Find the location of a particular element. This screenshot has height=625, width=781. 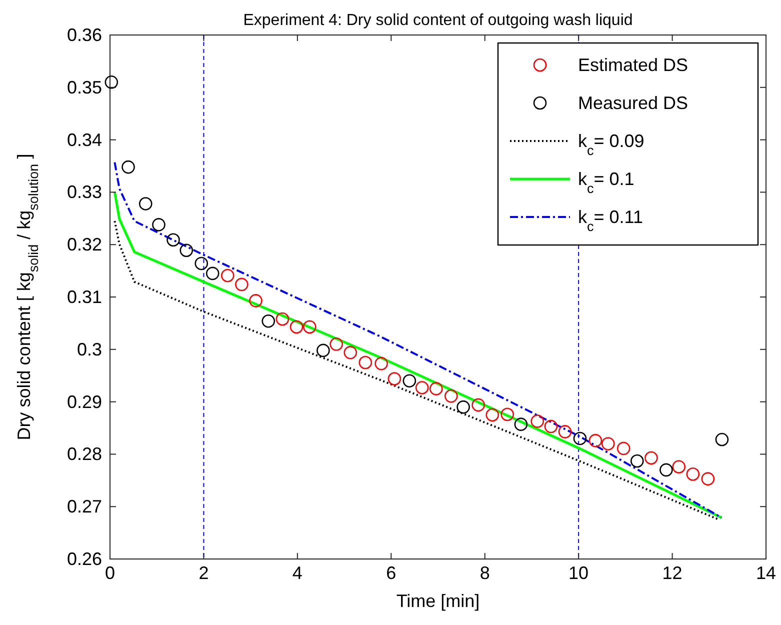

legend-label: Estimated DS is located at coordinates (633, 65).